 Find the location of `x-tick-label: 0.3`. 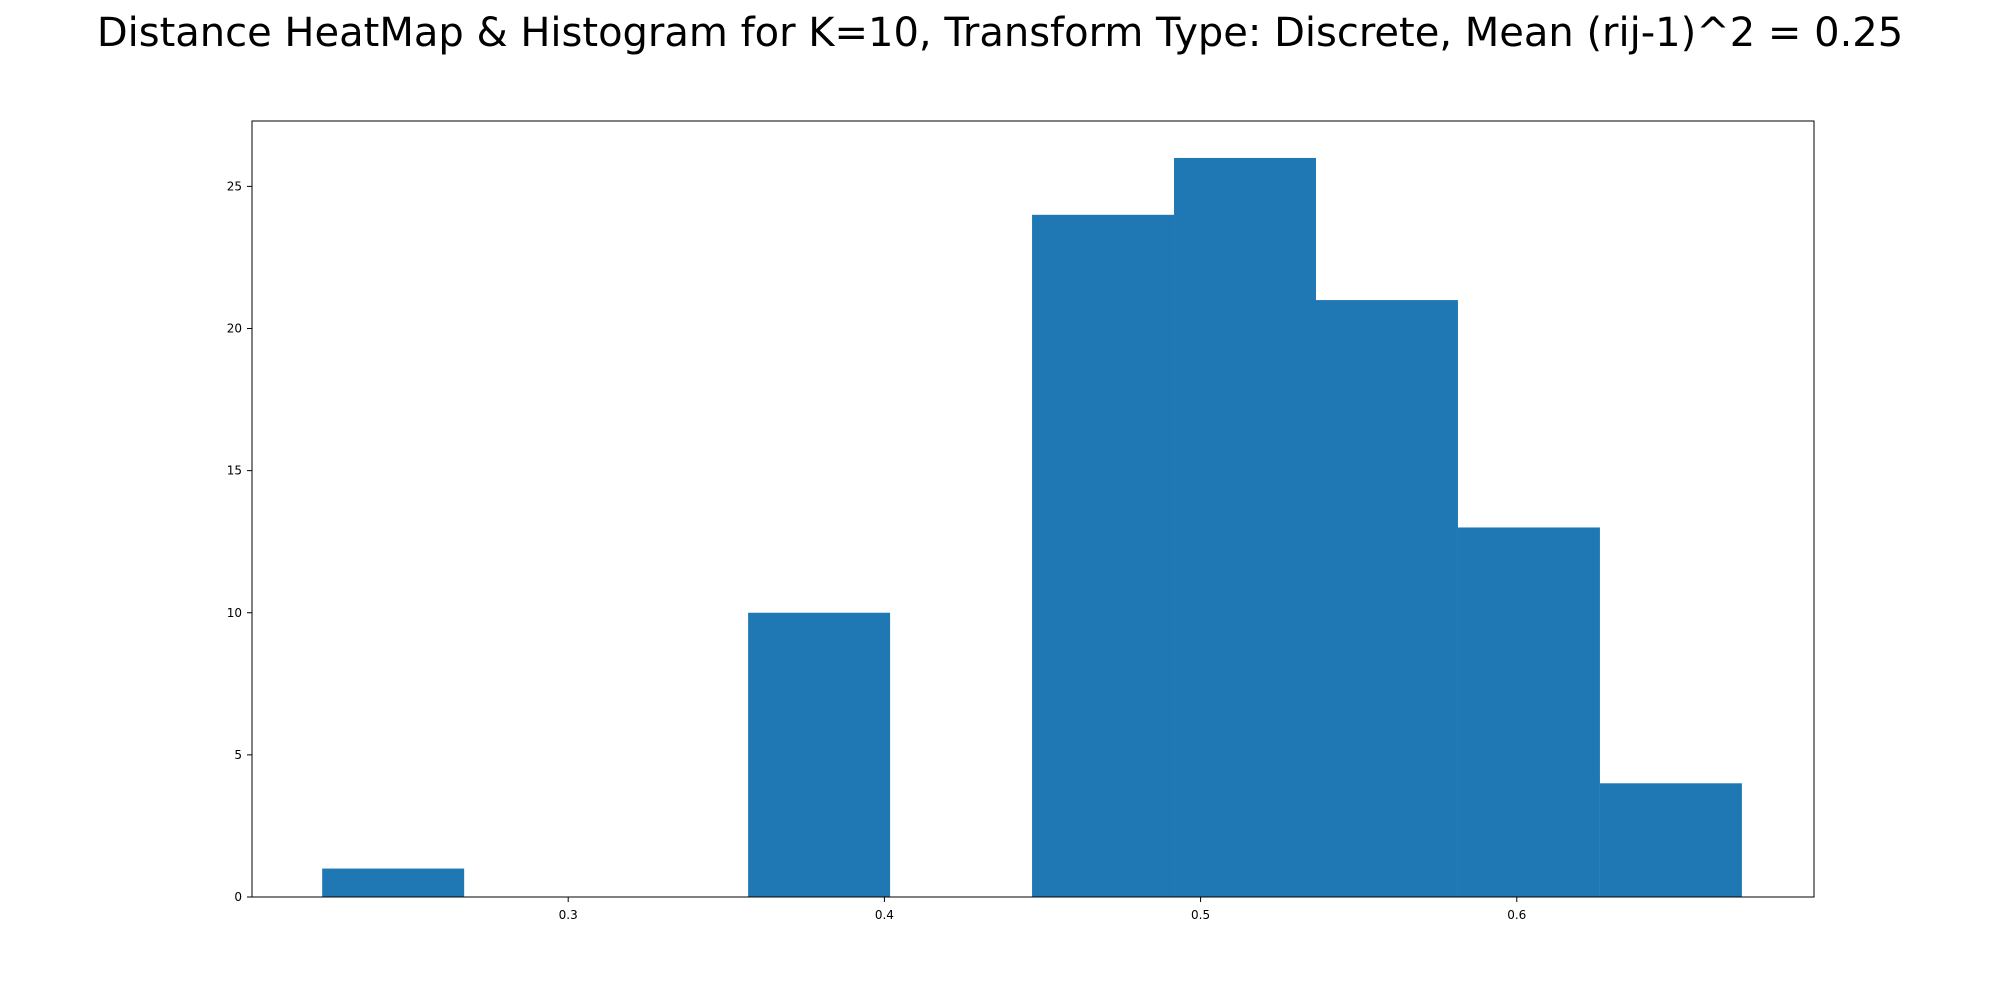

x-tick-label: 0.3 is located at coordinates (568, 915).